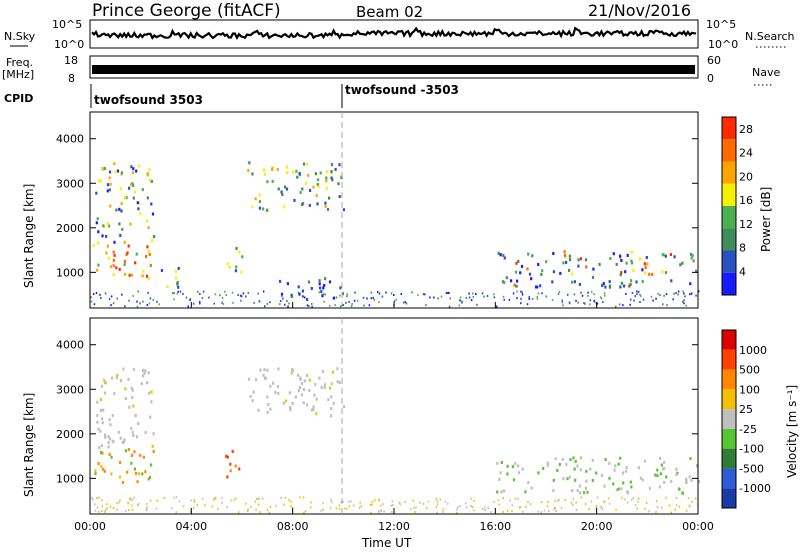  What do you see at coordinates (737, 206) in the screenshot?
I see `power-colorbar: 4 8 12 16 20 24 28` at bounding box center [737, 206].